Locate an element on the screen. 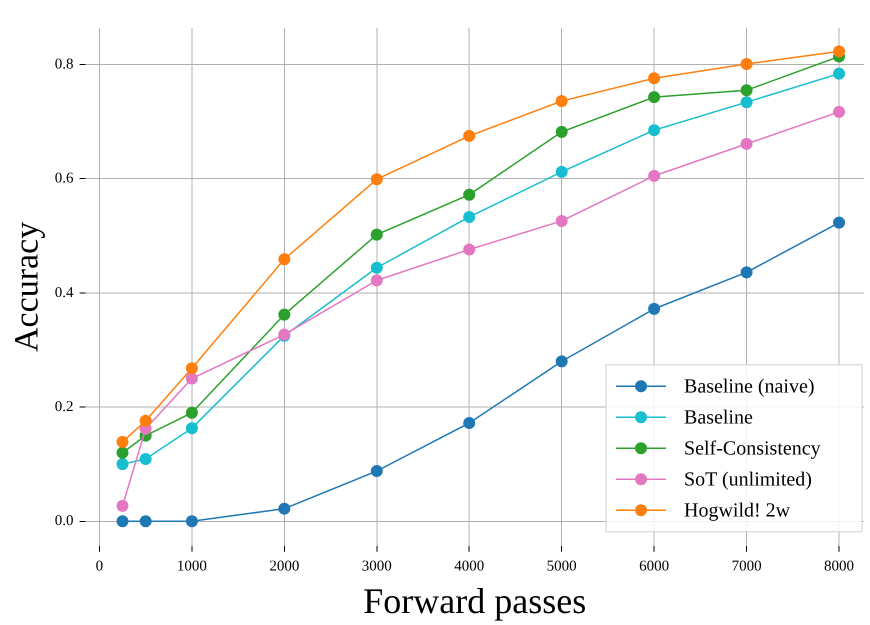  y-axis-title: Accuracy is located at coordinates (27, 287).